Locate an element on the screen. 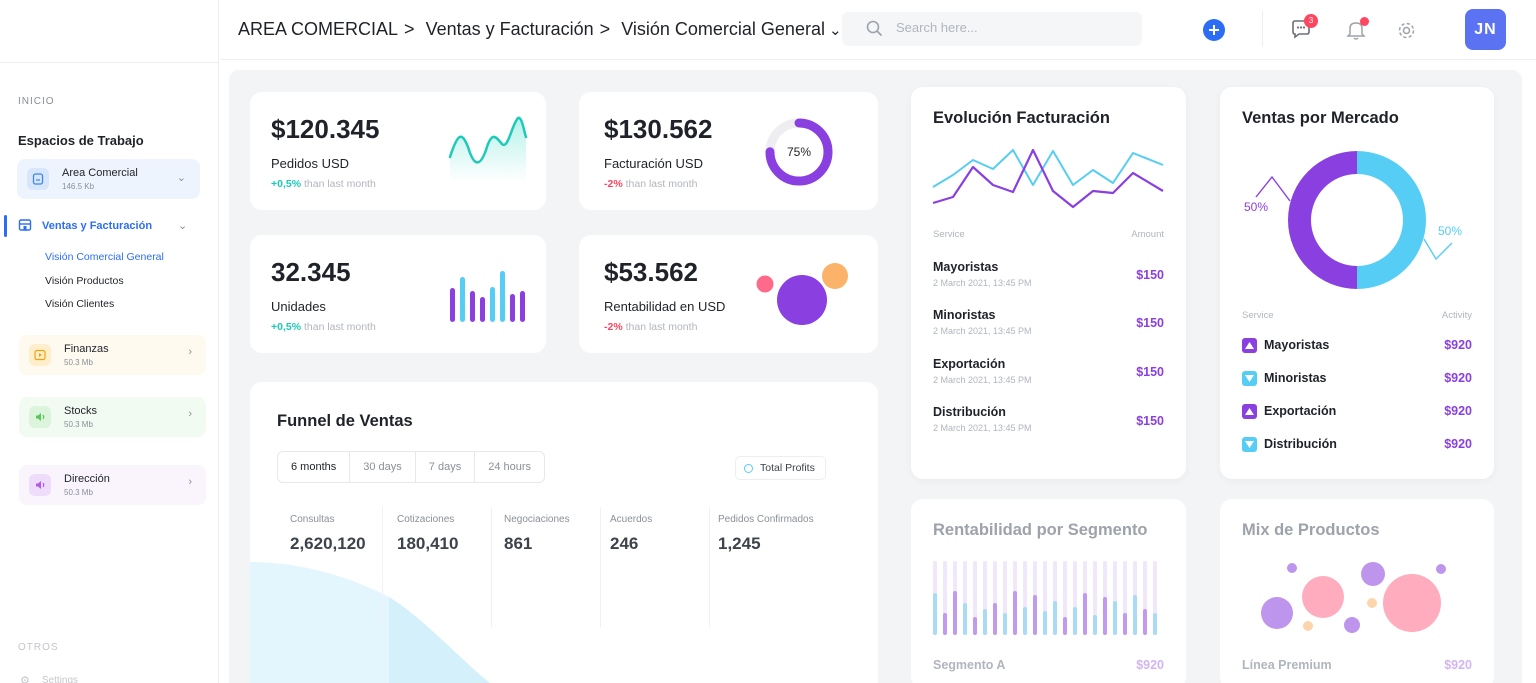 This screenshot has width=1536, height=683. chevron-right-icon: › is located at coordinates (190, 352).